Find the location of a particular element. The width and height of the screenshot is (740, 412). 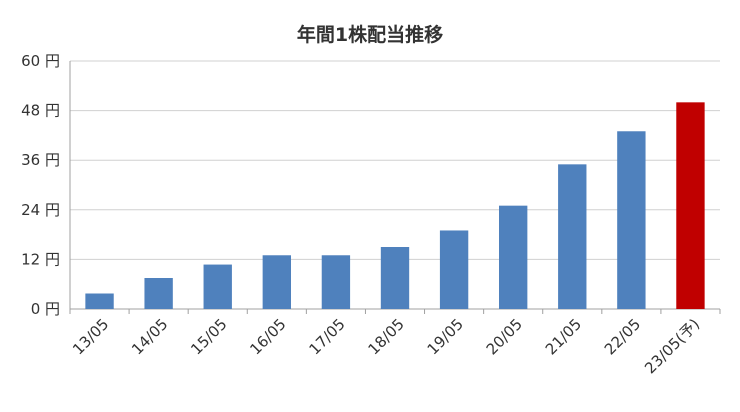

x-tick-label: 20/05 is located at coordinates (504, 336).